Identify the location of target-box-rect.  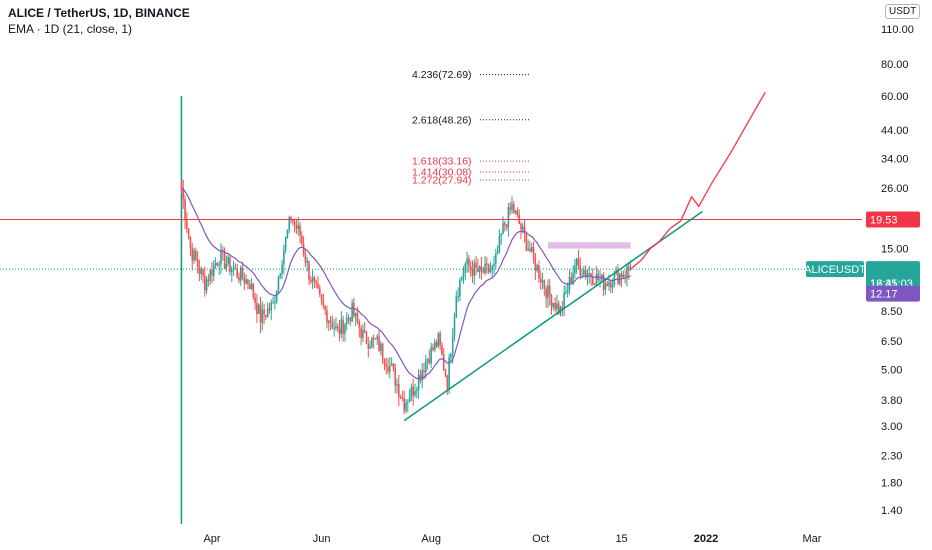
(589, 245).